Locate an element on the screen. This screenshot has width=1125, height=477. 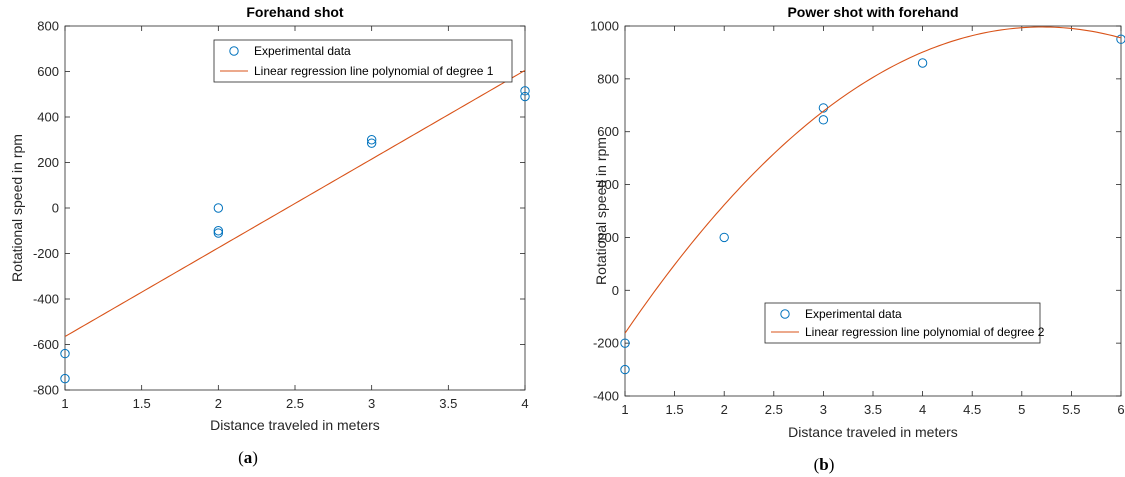
caption-letter: a is located at coordinates (248, 457).